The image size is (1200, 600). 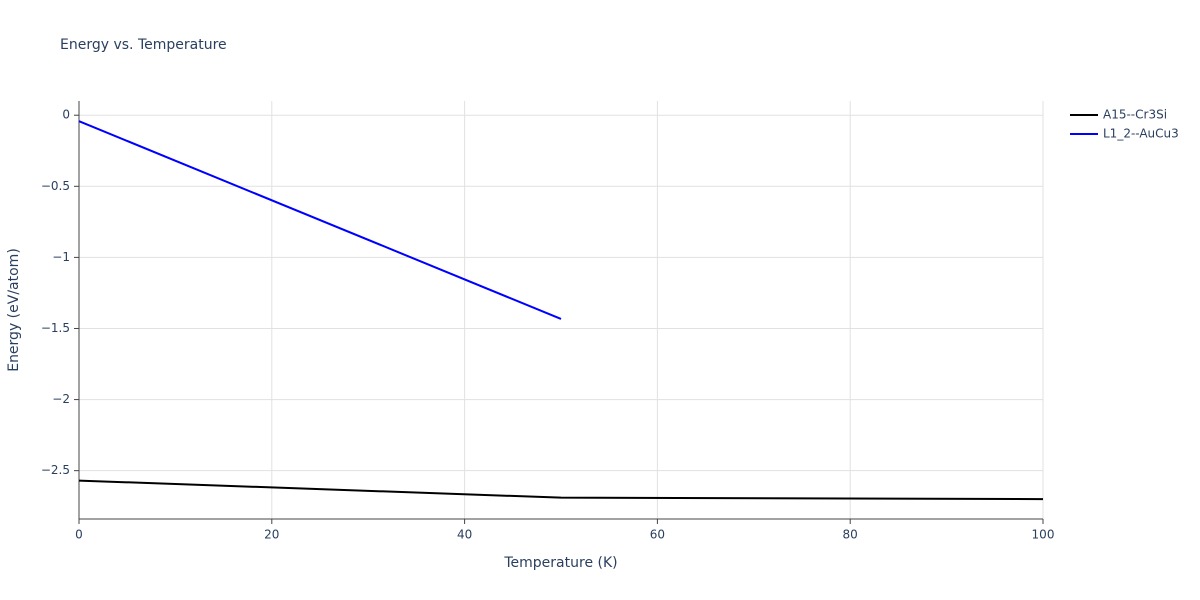 I want to click on y-axis-title: Energy (eV/atom), so click(x=14, y=310).